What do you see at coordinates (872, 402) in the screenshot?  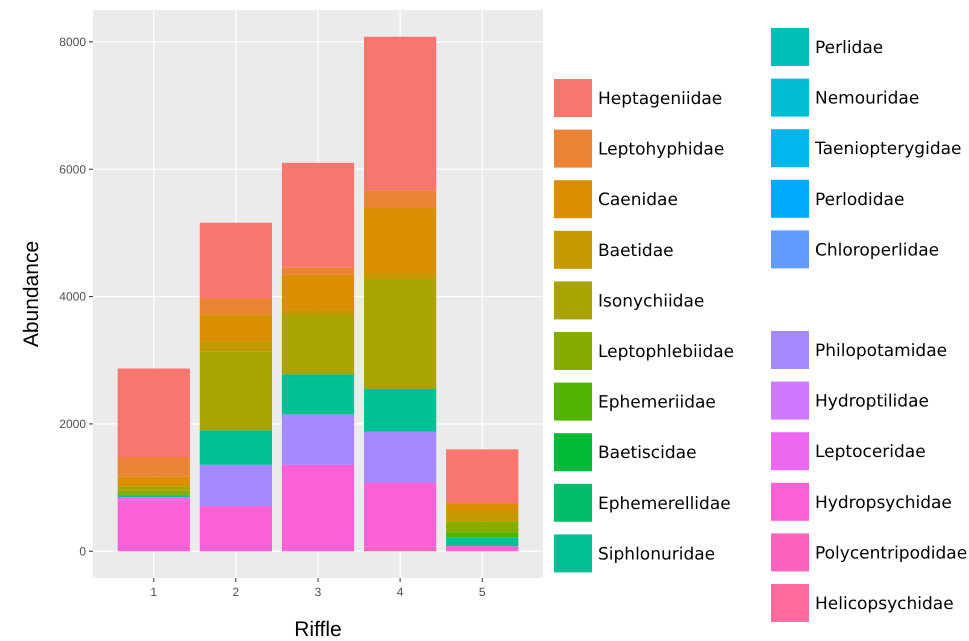 I see `legend-label: Hydroptilidae` at bounding box center [872, 402].